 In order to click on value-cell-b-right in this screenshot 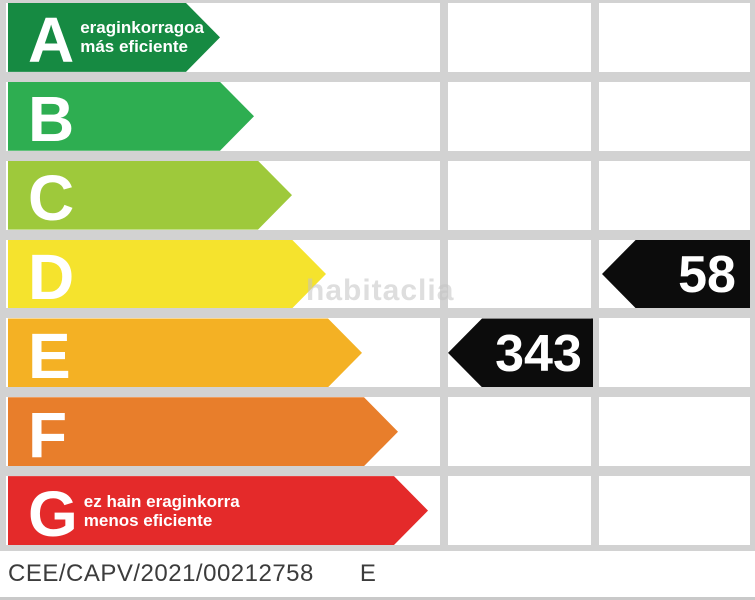, I will do `click(674, 116)`.